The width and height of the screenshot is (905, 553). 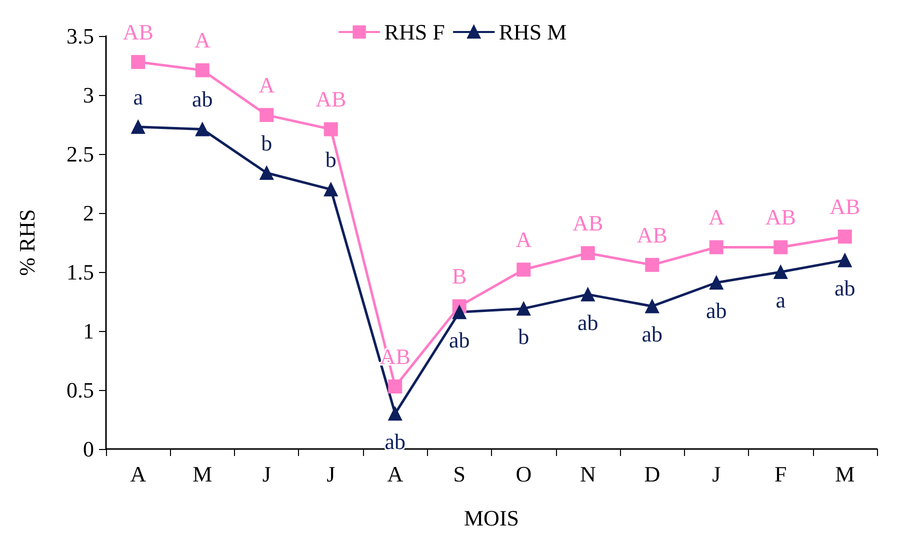 I want to click on x-tick-label: N, so click(x=588, y=474).